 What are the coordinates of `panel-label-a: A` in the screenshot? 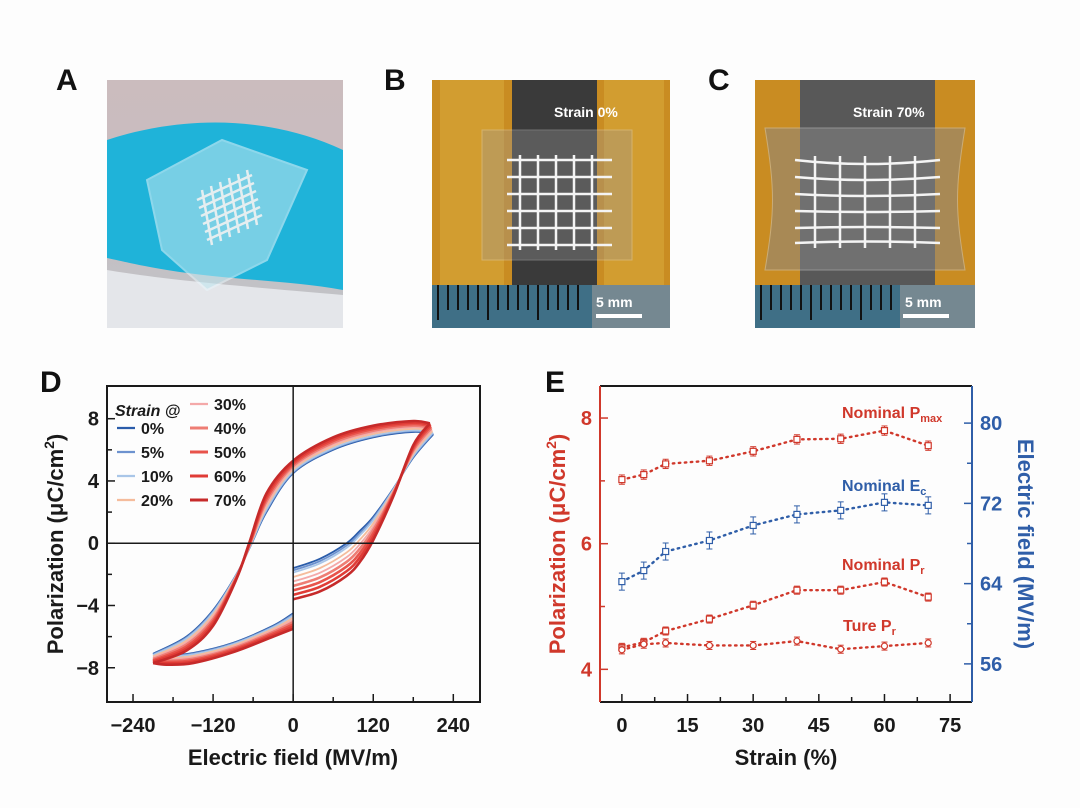 It's located at (67, 80).